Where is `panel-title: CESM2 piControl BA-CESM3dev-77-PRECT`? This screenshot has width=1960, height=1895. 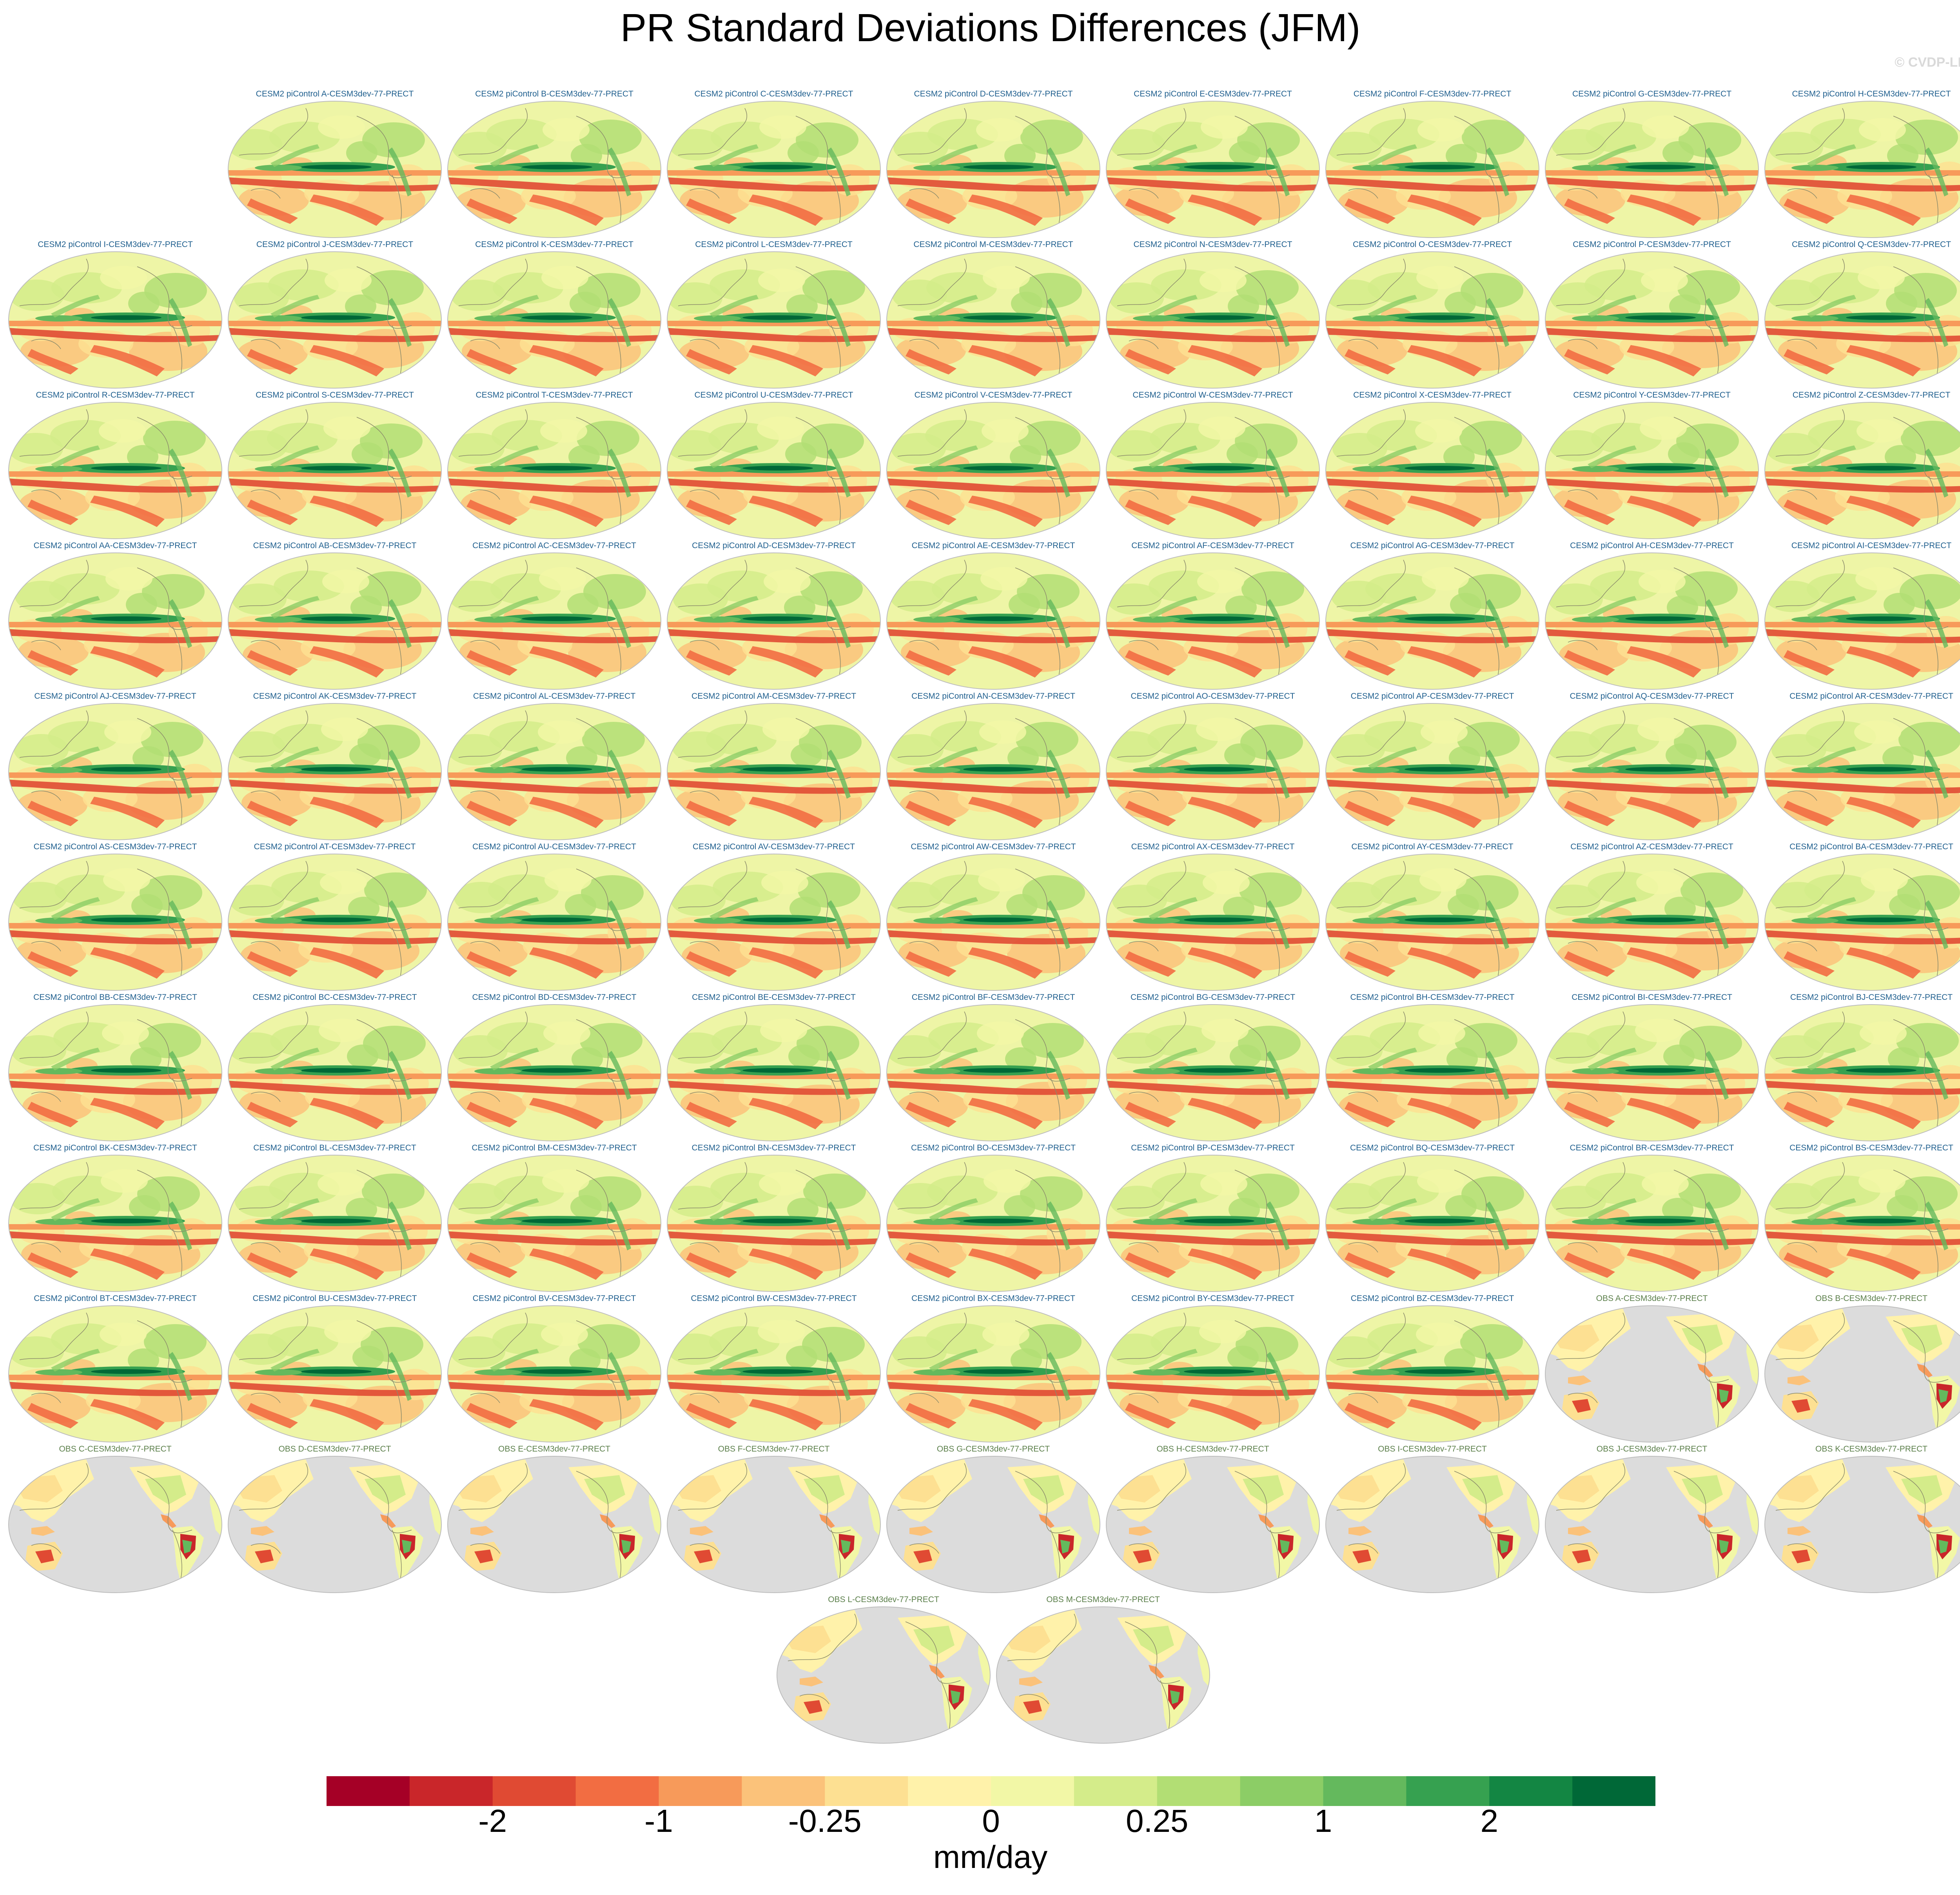
panel-title: CESM2 piControl BA-CESM3dev-77-PRECT is located at coordinates (1871, 846).